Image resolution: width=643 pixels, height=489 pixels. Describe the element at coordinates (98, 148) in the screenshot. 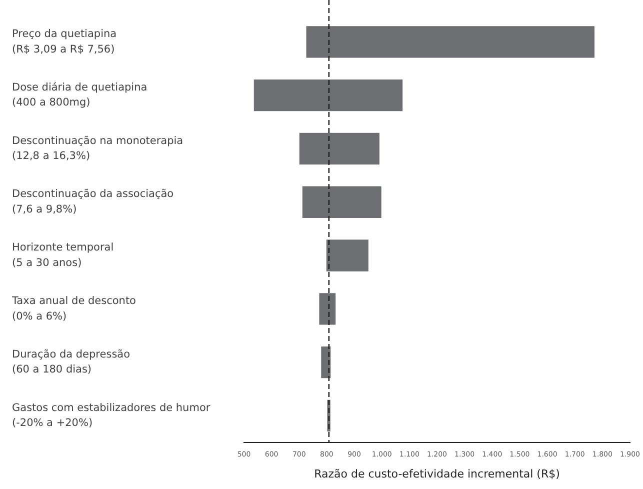

I see `y-tick-label: Descontinuação na monoterapia (12,8 a 16,3%)` at that location.